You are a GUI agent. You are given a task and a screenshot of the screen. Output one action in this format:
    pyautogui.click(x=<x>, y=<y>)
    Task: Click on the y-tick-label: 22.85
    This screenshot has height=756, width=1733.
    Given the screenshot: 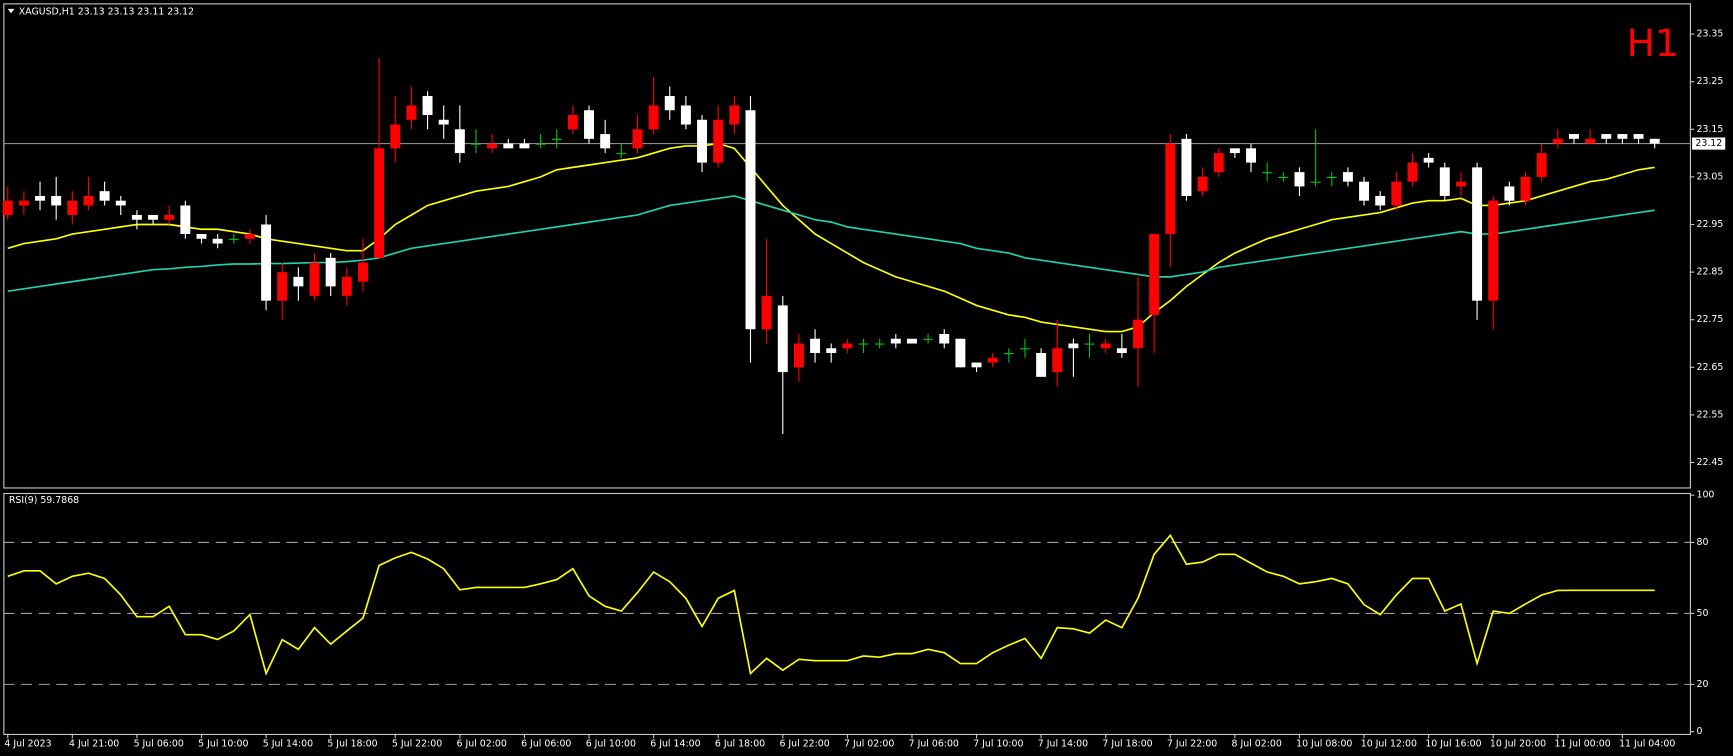 What is the action you would take?
    pyautogui.click(x=1710, y=272)
    